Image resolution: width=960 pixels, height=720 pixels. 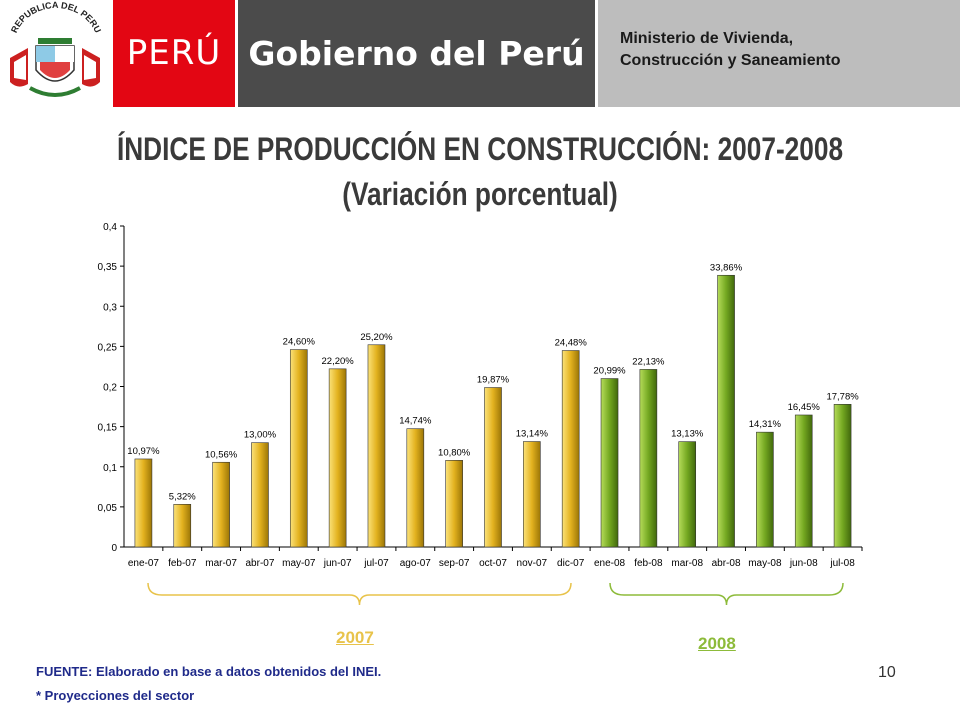 What do you see at coordinates (108, 347) in the screenshot?
I see `y-tick-label: 0,25` at bounding box center [108, 347].